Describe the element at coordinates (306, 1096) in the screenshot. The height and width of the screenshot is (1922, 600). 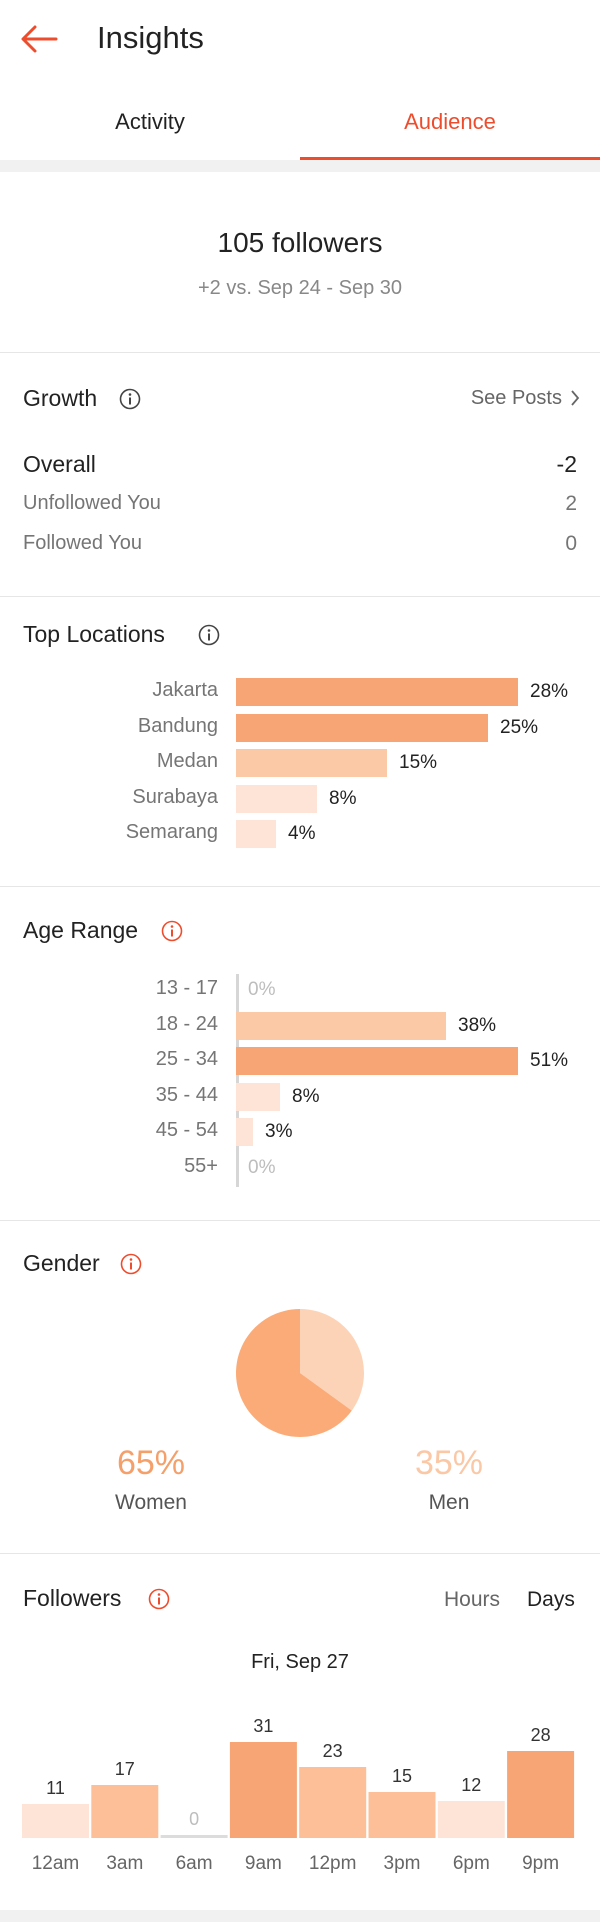
I see `age-percent: 8%` at that location.